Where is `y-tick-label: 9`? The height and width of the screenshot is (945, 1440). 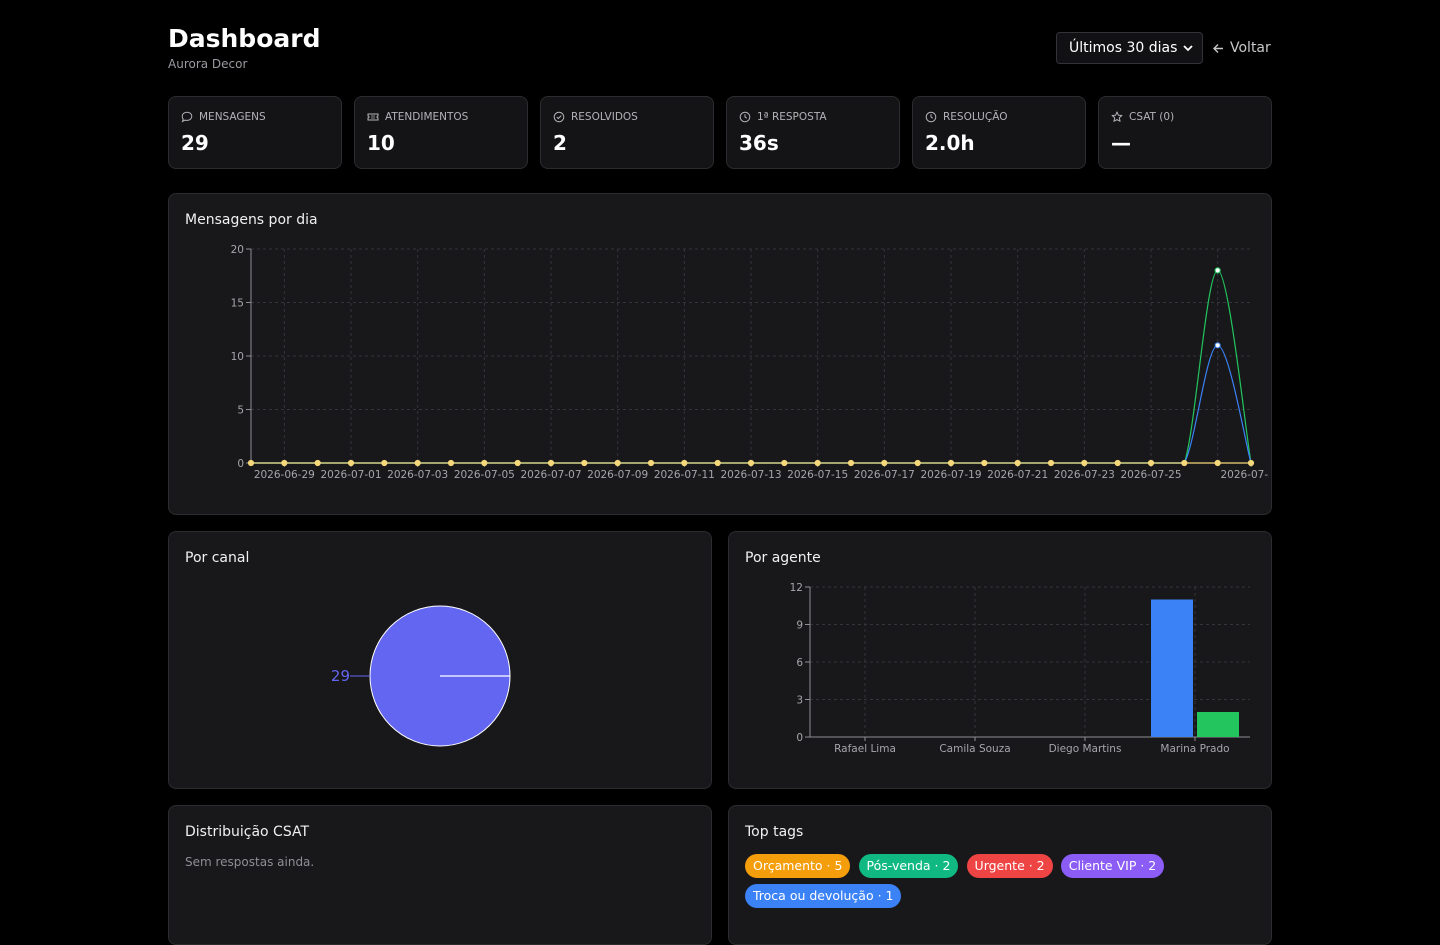 y-tick-label: 9 is located at coordinates (799, 626).